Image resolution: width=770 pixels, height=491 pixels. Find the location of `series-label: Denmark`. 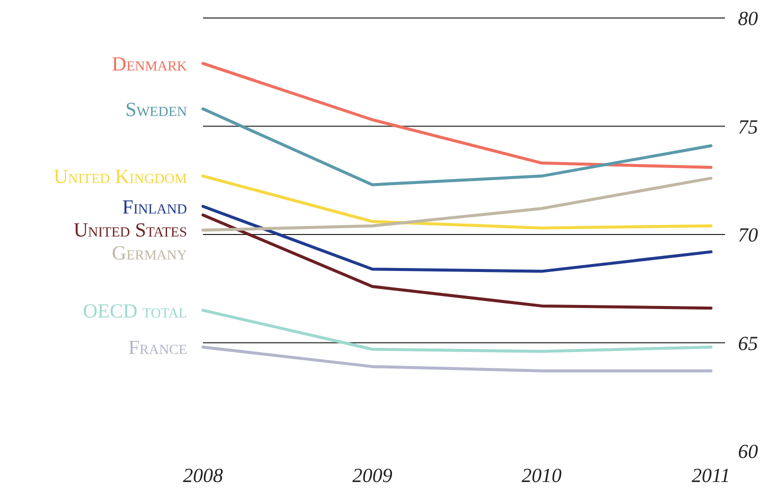

series-label: Denmark is located at coordinates (149, 64).